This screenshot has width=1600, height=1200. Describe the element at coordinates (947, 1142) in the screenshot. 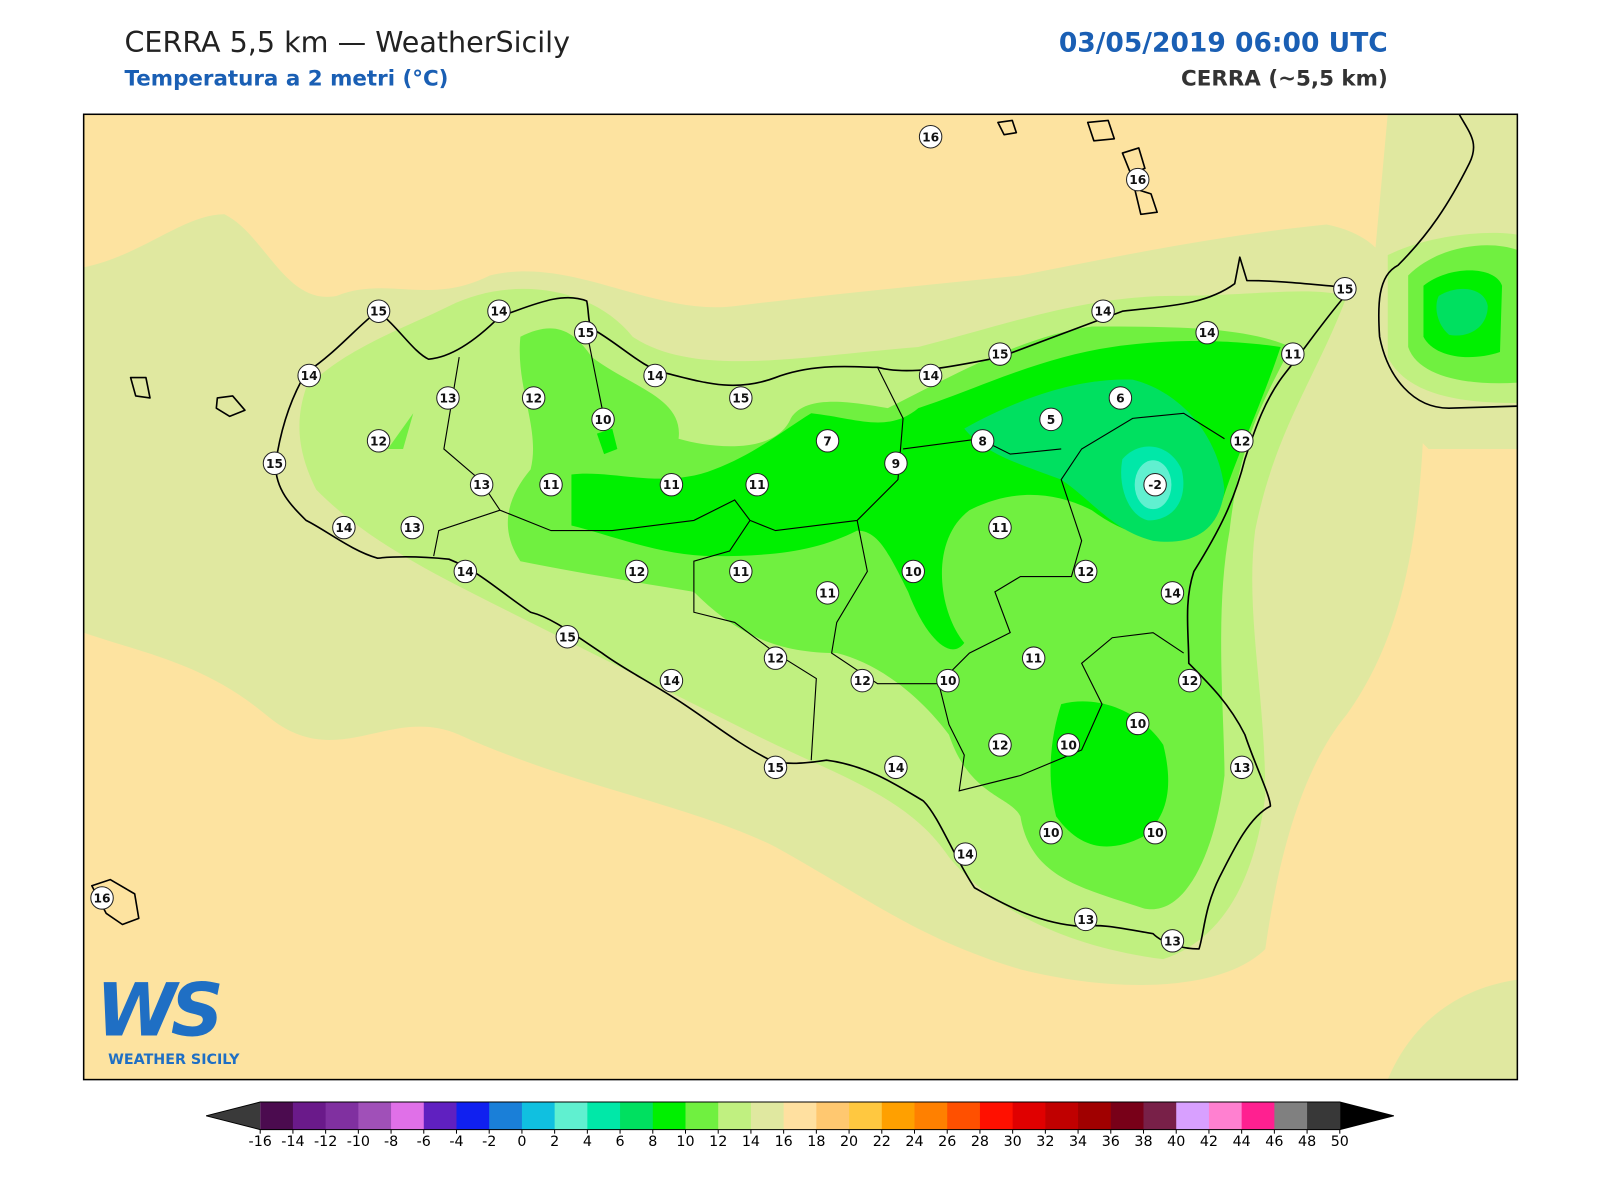

I see `colorbar-tick-label: 26` at that location.